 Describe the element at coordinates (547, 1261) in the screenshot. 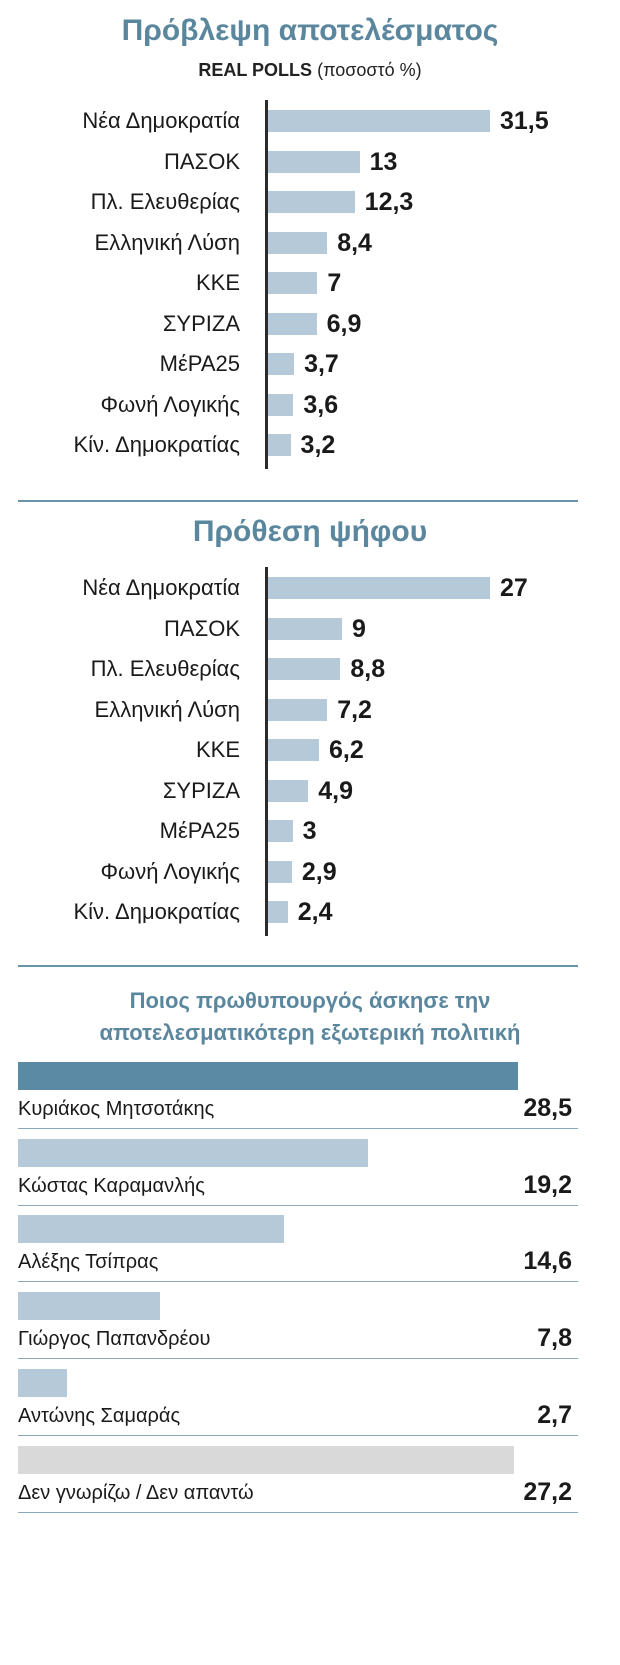

I see `value-label: 14,6` at that location.